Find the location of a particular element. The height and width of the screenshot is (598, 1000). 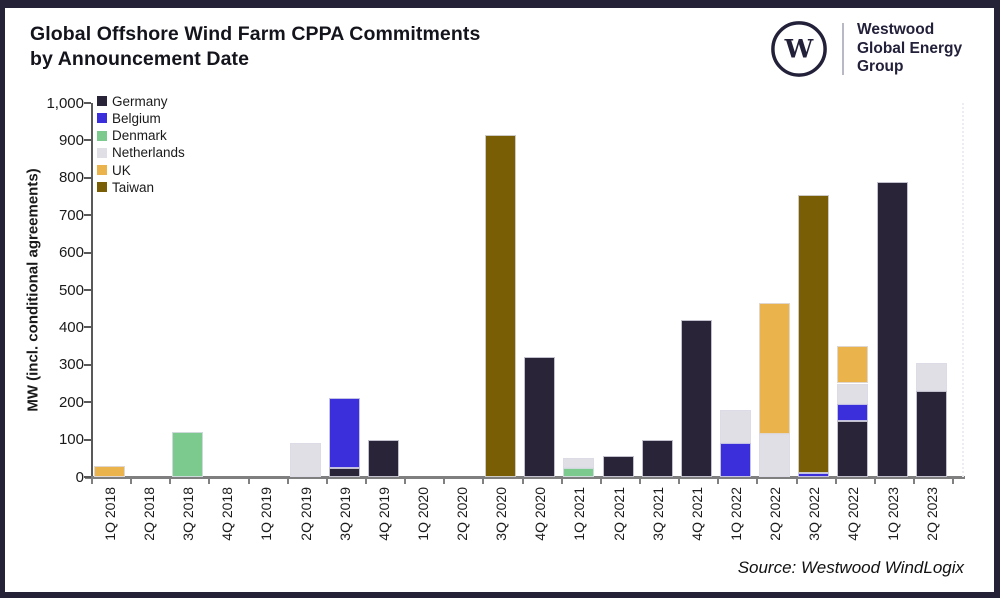

legend-item-netherlands: Netherlands is located at coordinates (141, 153).